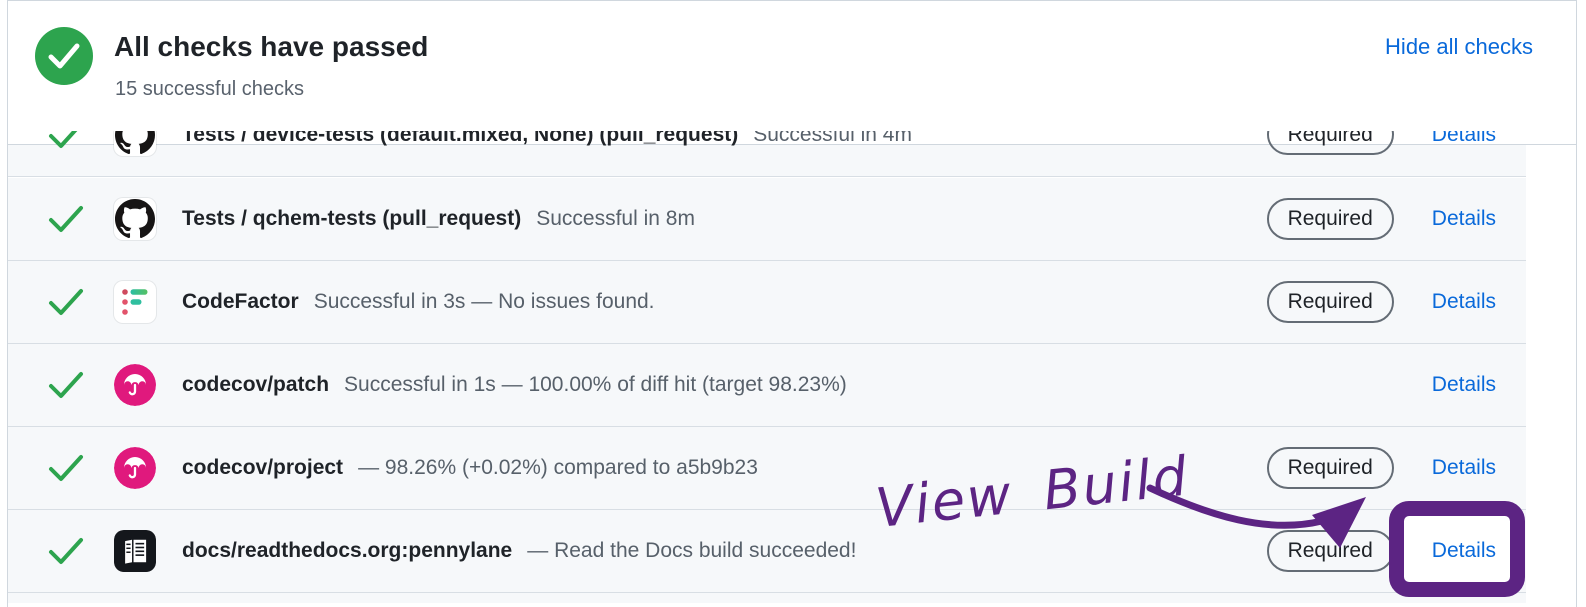 This screenshot has height=607, width=1586. Describe the element at coordinates (240, 301) in the screenshot. I see `check-name: CodeFactor` at that location.